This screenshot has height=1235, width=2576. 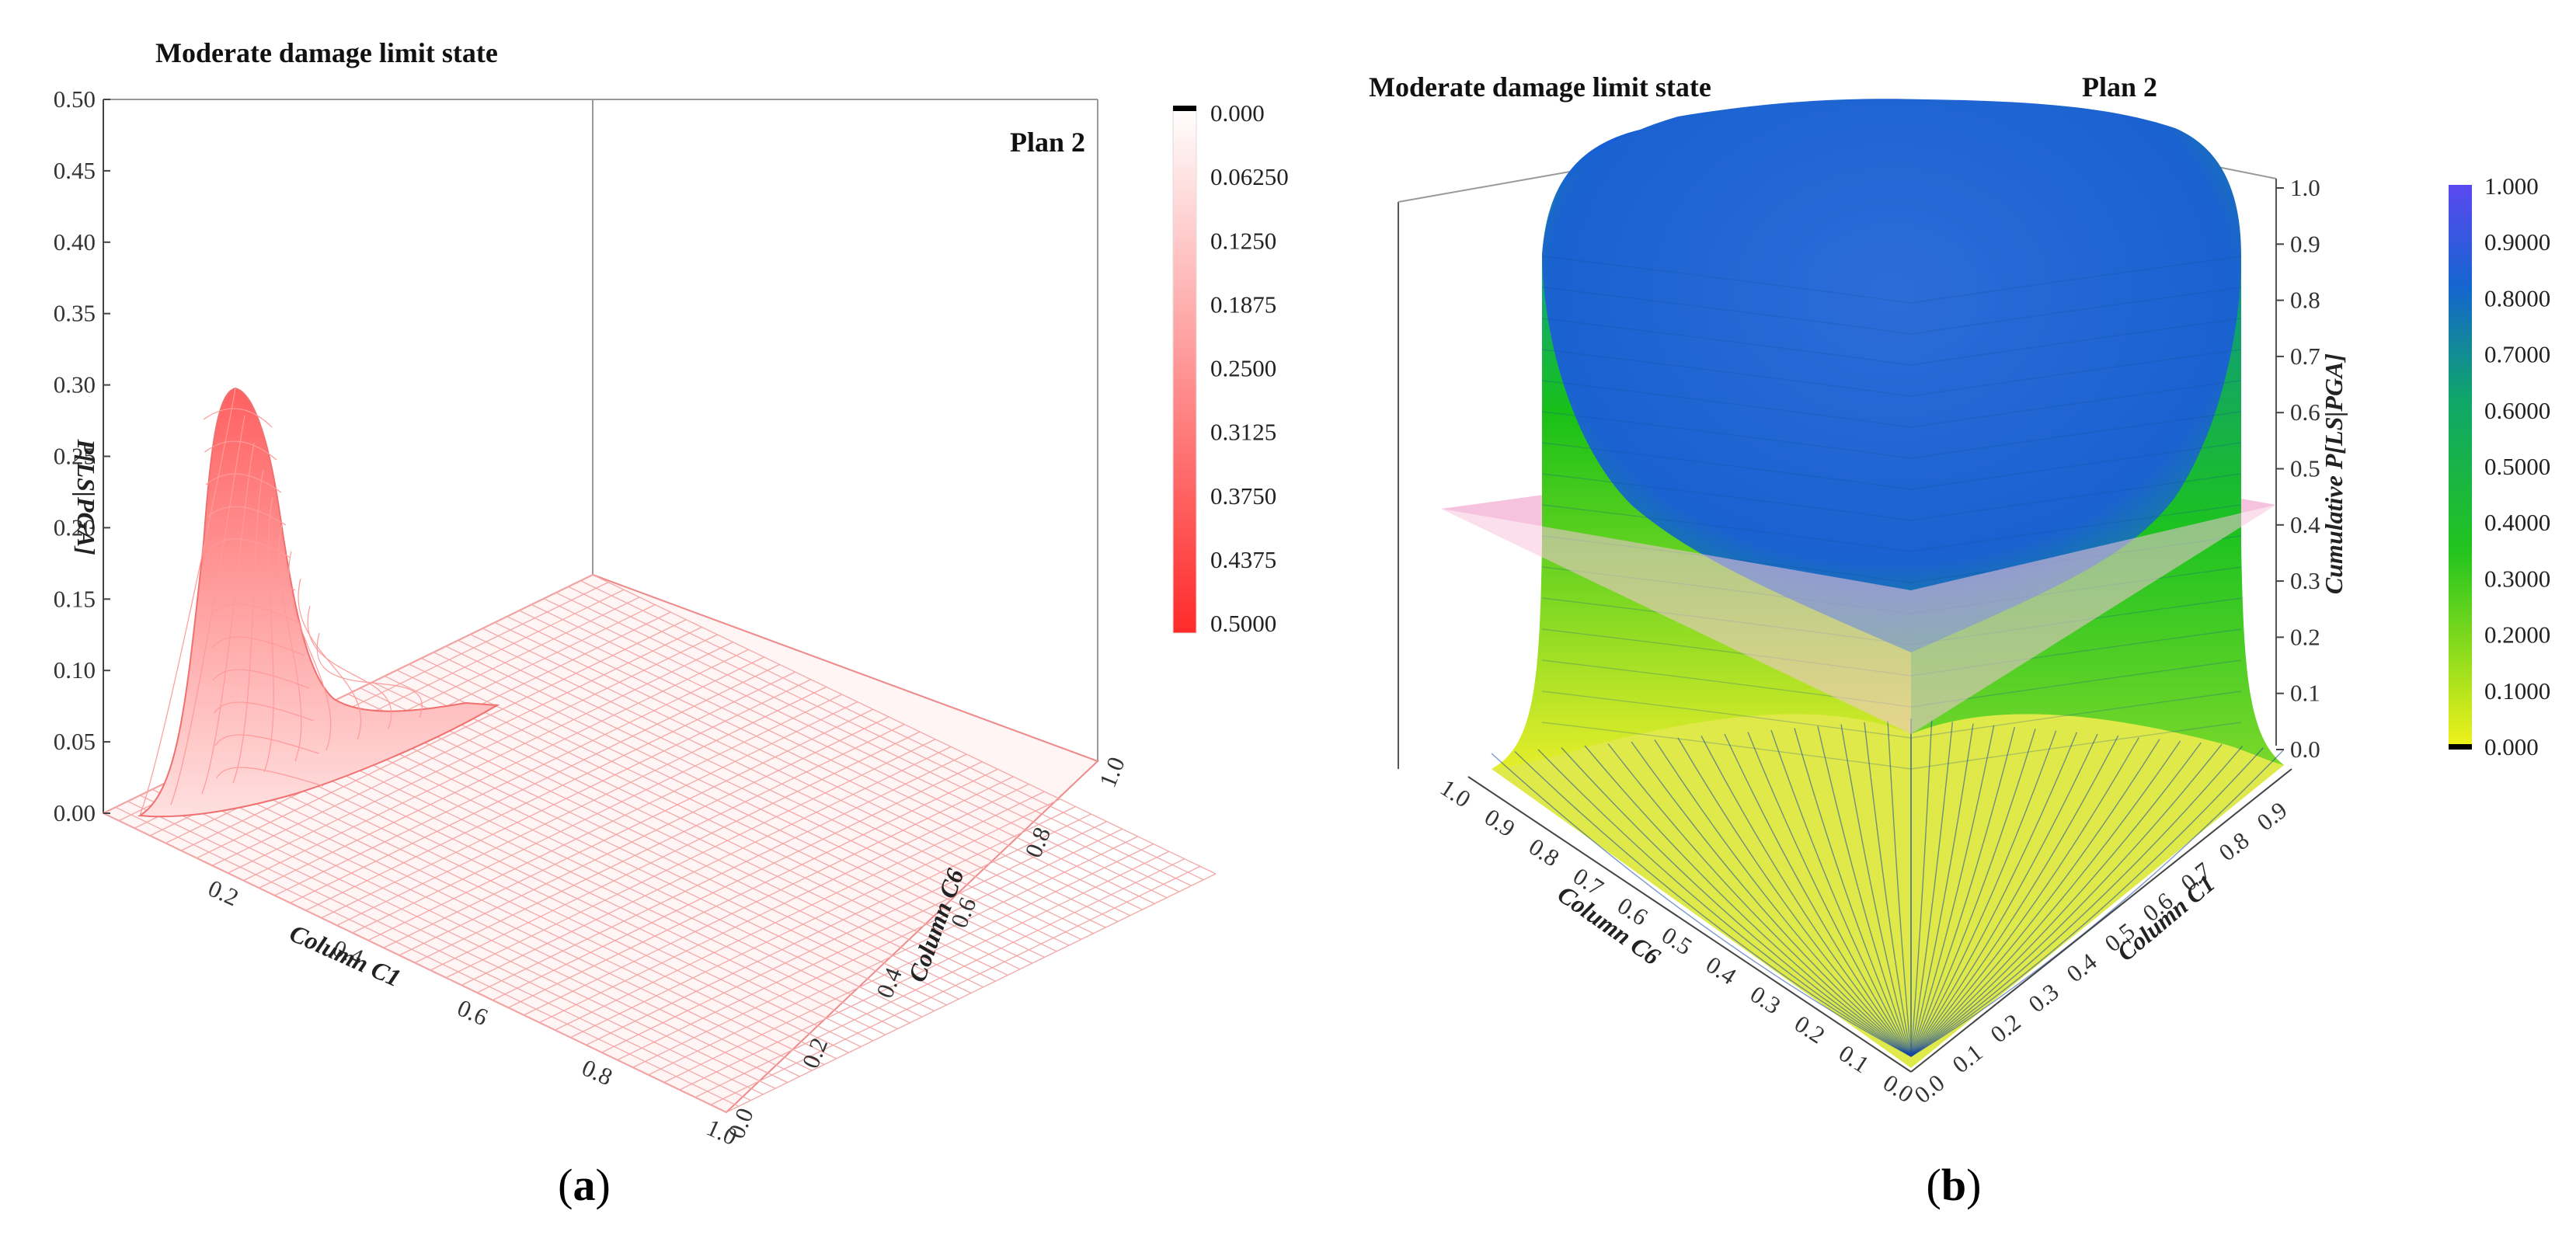 What do you see at coordinates (2233, 846) in the screenshot?
I see `y-tick-label: 0.8` at bounding box center [2233, 846].